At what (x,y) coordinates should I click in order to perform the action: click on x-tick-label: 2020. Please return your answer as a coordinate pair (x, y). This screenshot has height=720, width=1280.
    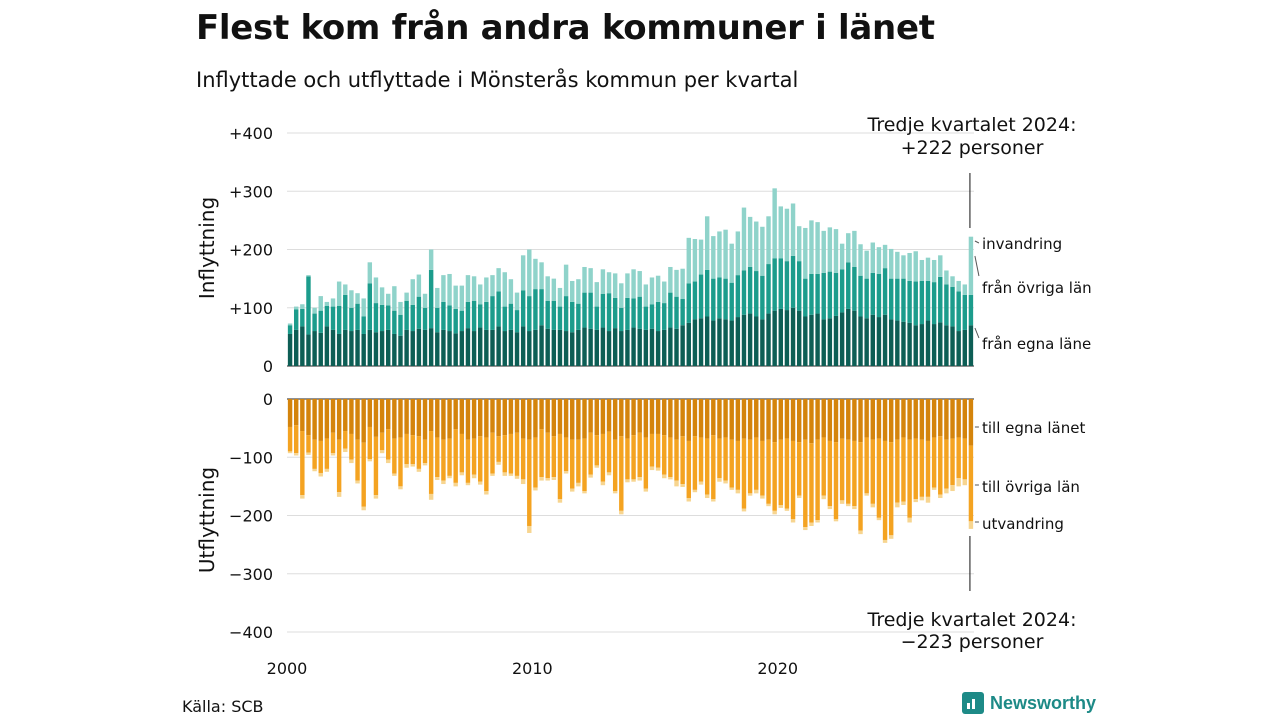
    Looking at the image, I should click on (777, 668).